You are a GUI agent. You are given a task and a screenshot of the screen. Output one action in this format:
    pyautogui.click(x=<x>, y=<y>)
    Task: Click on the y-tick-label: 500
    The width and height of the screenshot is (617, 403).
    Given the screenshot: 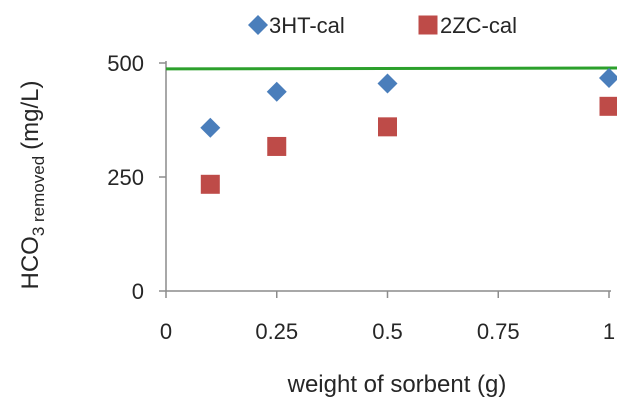 What is the action you would take?
    pyautogui.click(x=125, y=63)
    